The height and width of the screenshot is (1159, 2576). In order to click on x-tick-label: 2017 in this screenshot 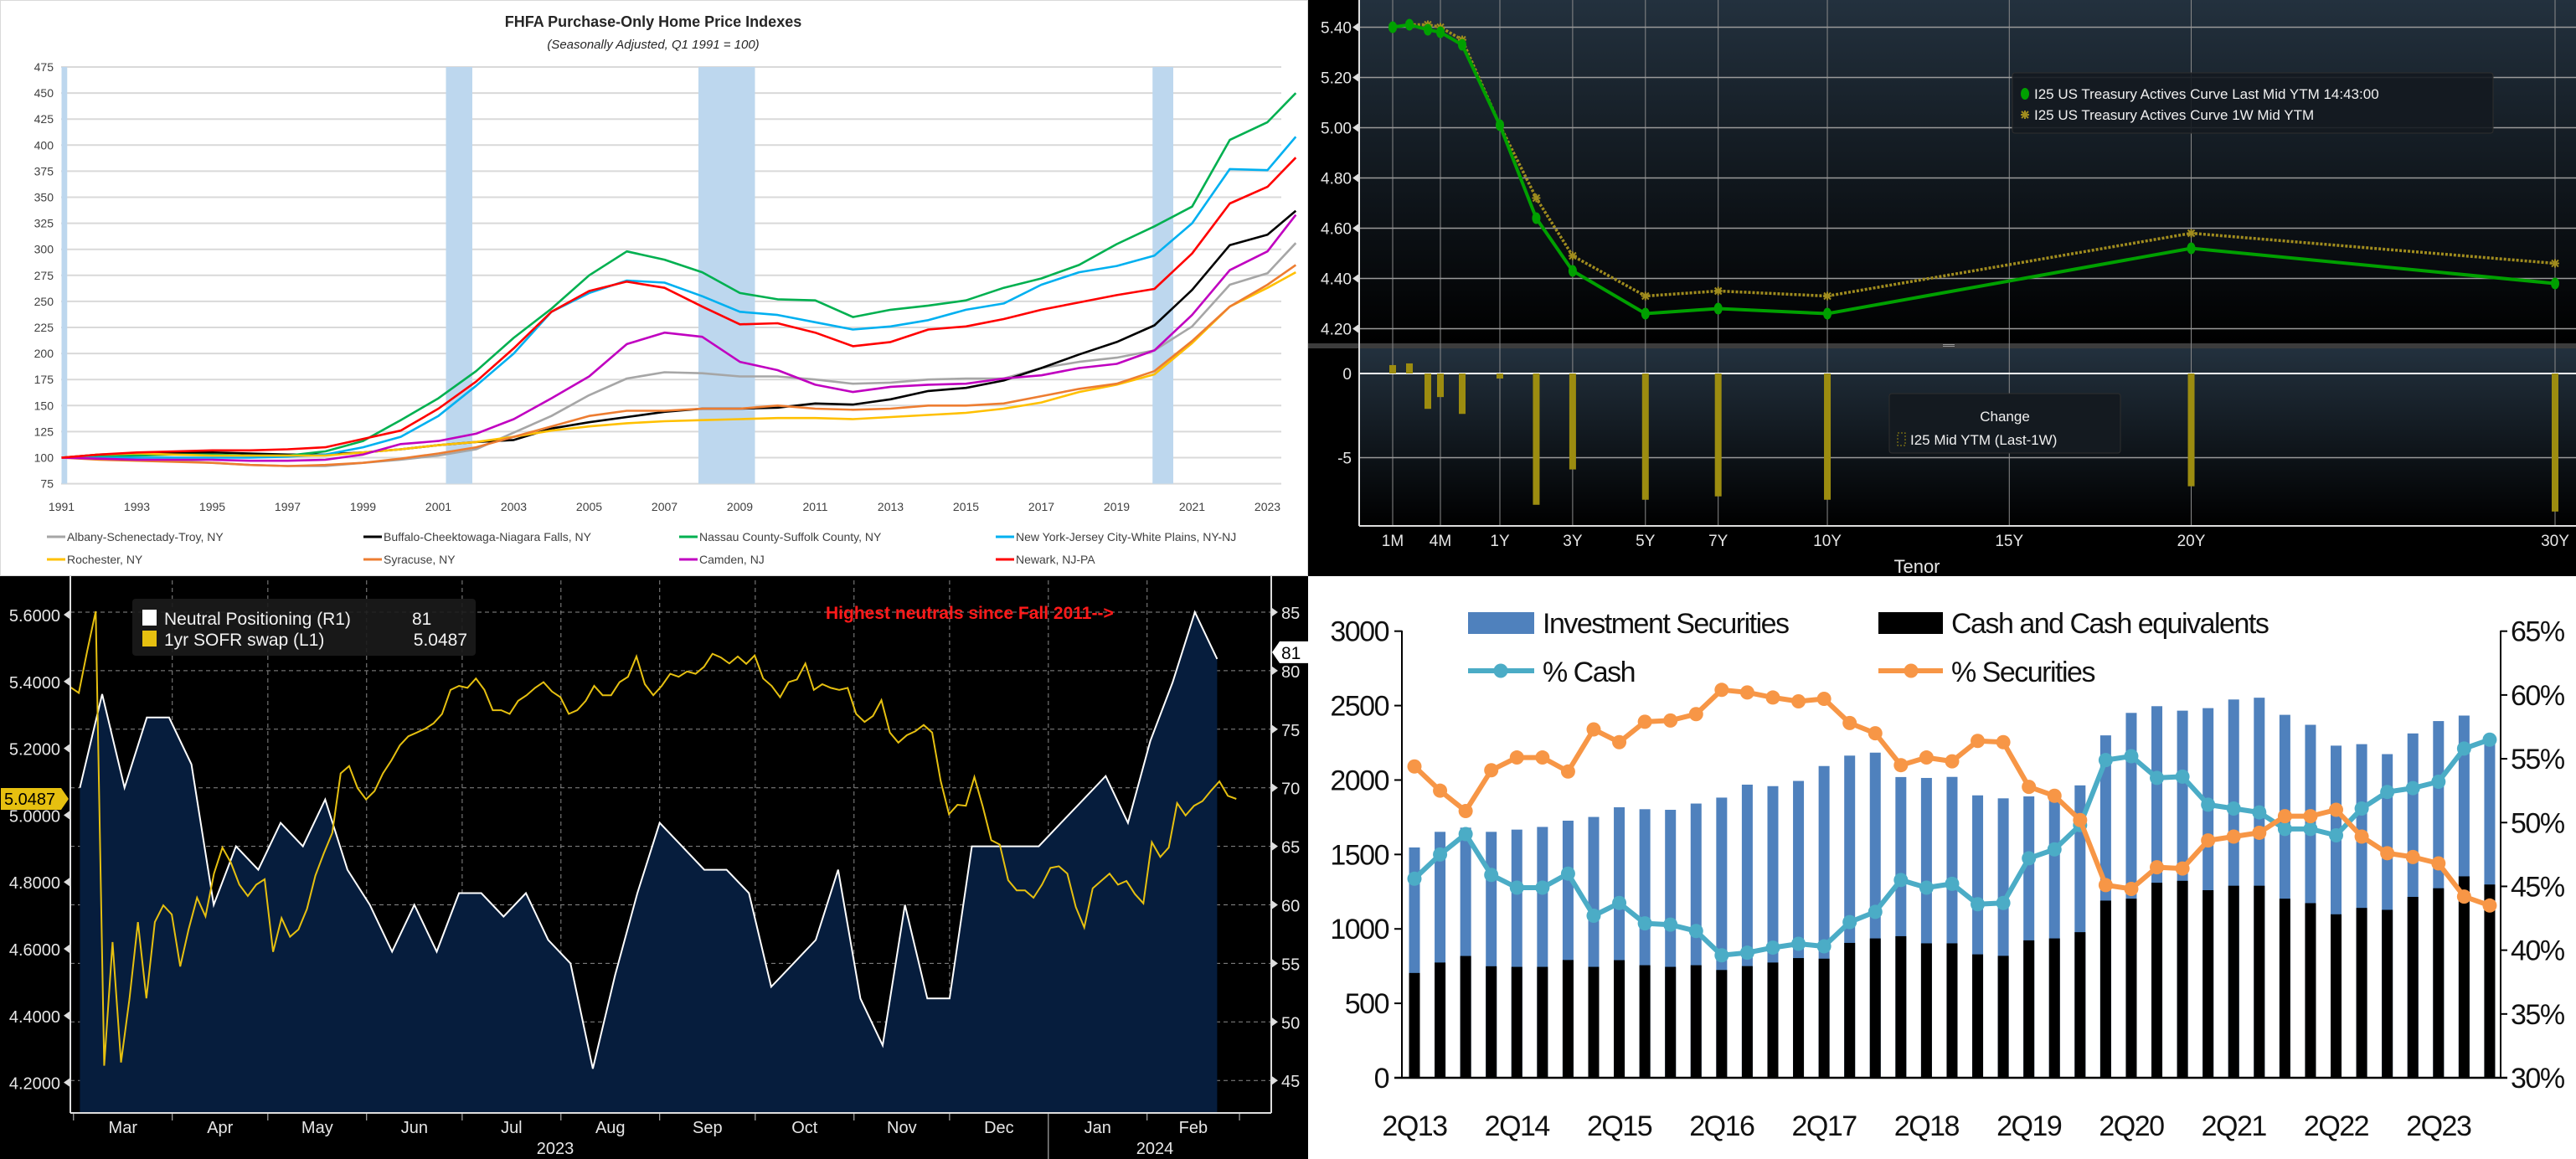, I will do `click(1041, 506)`.